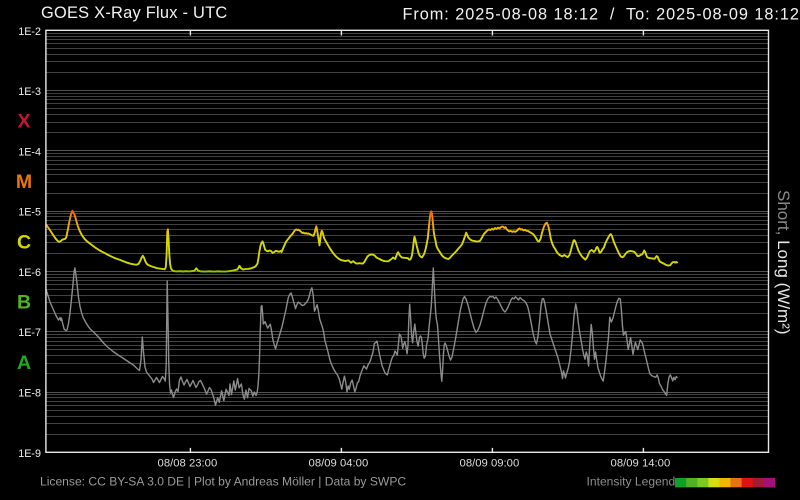 Image resolution: width=800 pixels, height=500 pixels. What do you see at coordinates (641, 463) in the screenshot?
I see `svg-text: 08/09 14:00` at bounding box center [641, 463].